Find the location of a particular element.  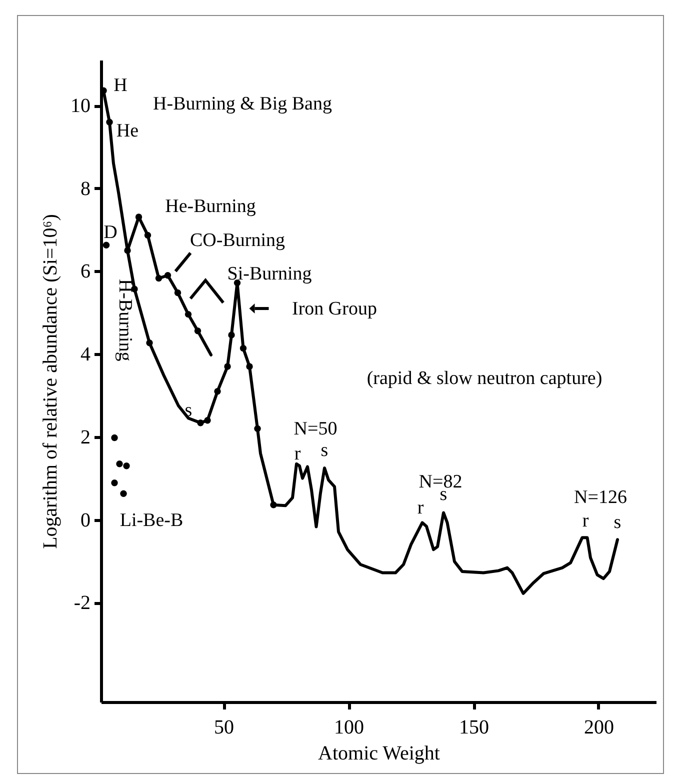

annotation: CO-Burning is located at coordinates (238, 241).